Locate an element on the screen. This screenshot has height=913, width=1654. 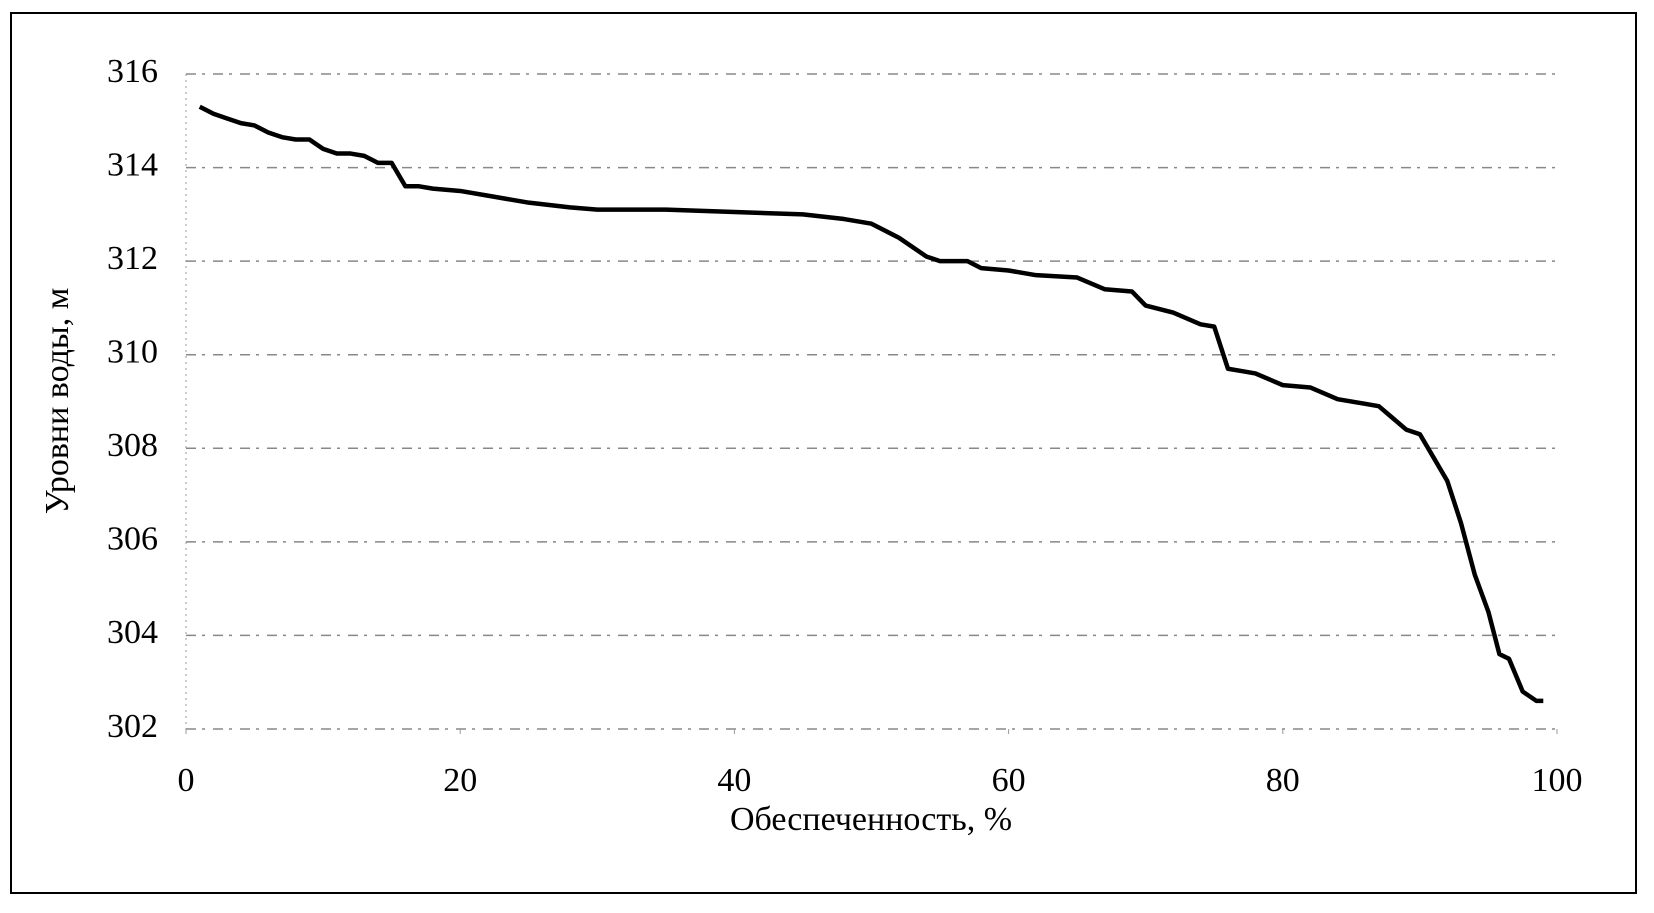
x-tick-label: 100 is located at coordinates (1557, 780).